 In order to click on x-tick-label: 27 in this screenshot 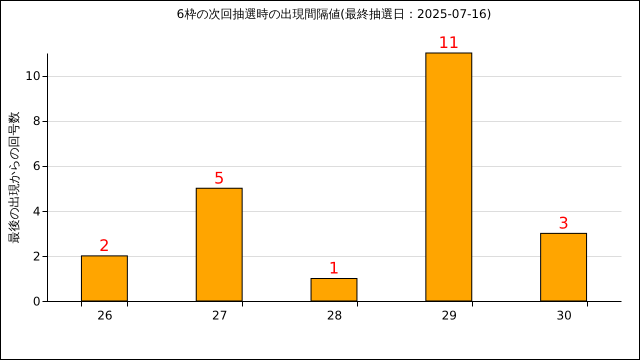, I will do `click(220, 315)`.